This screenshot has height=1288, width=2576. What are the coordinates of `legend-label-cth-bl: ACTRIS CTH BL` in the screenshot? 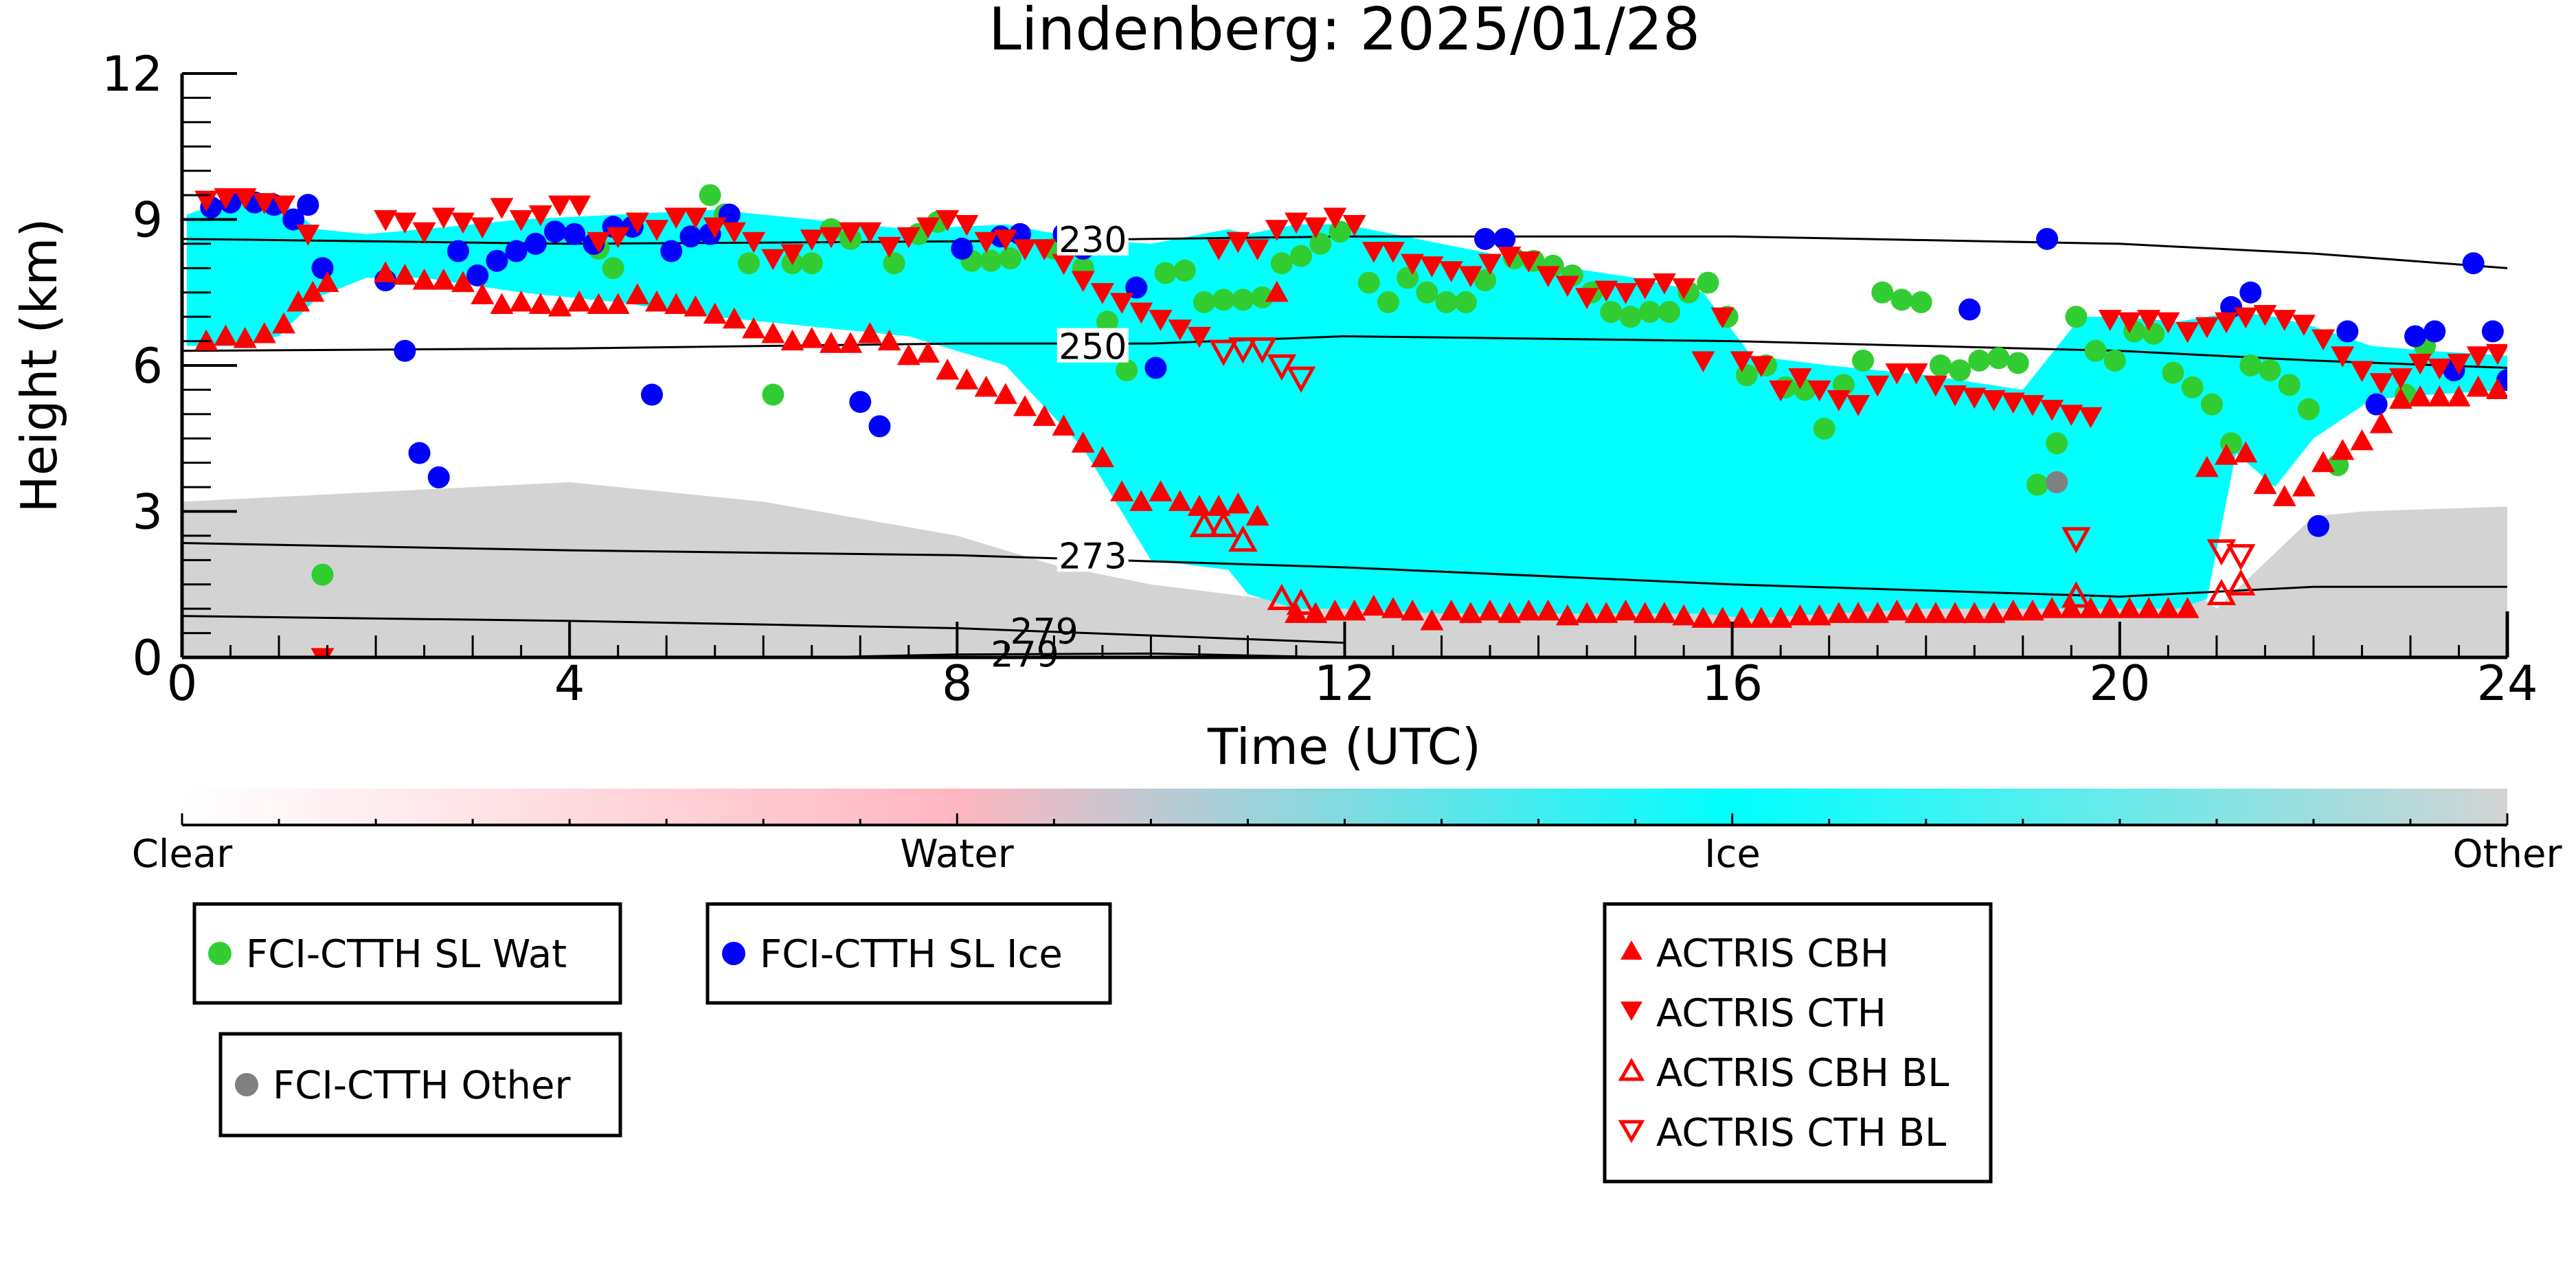 It's located at (1801, 1133).